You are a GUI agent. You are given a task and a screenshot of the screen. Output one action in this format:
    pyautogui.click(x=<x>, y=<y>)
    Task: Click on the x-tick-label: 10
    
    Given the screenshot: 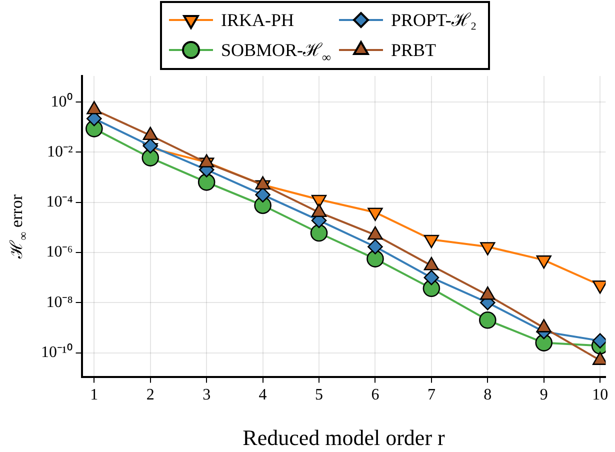 What is the action you would take?
    pyautogui.click(x=600, y=395)
    